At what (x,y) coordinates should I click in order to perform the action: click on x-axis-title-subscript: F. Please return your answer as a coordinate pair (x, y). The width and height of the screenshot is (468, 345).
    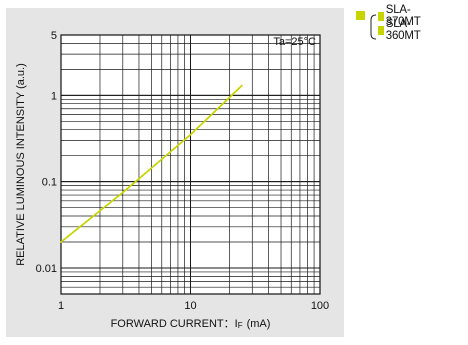
    Looking at the image, I should click on (240, 325).